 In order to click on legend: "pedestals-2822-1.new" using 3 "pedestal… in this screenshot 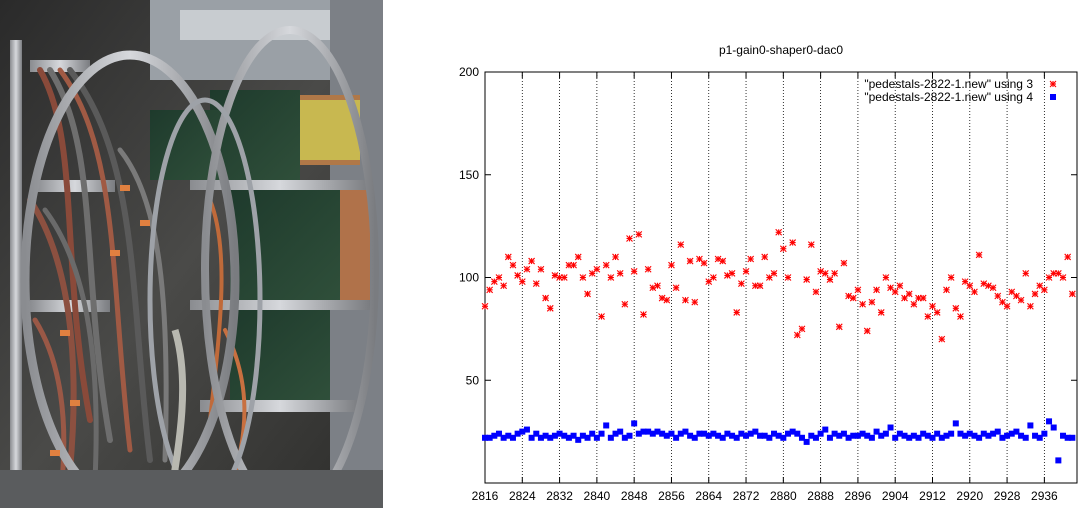, I will do `click(960, 90)`.